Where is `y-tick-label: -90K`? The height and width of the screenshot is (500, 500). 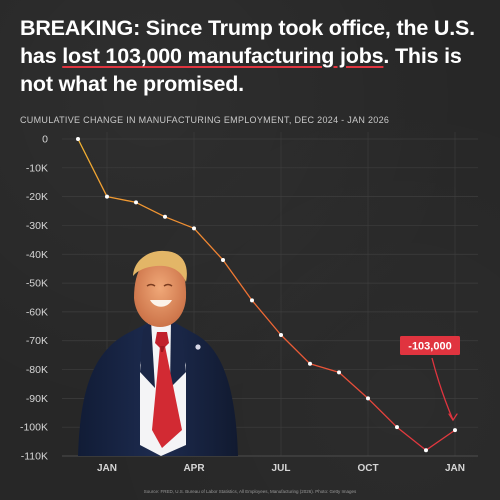 y-tick-label: -90K is located at coordinates (37, 399).